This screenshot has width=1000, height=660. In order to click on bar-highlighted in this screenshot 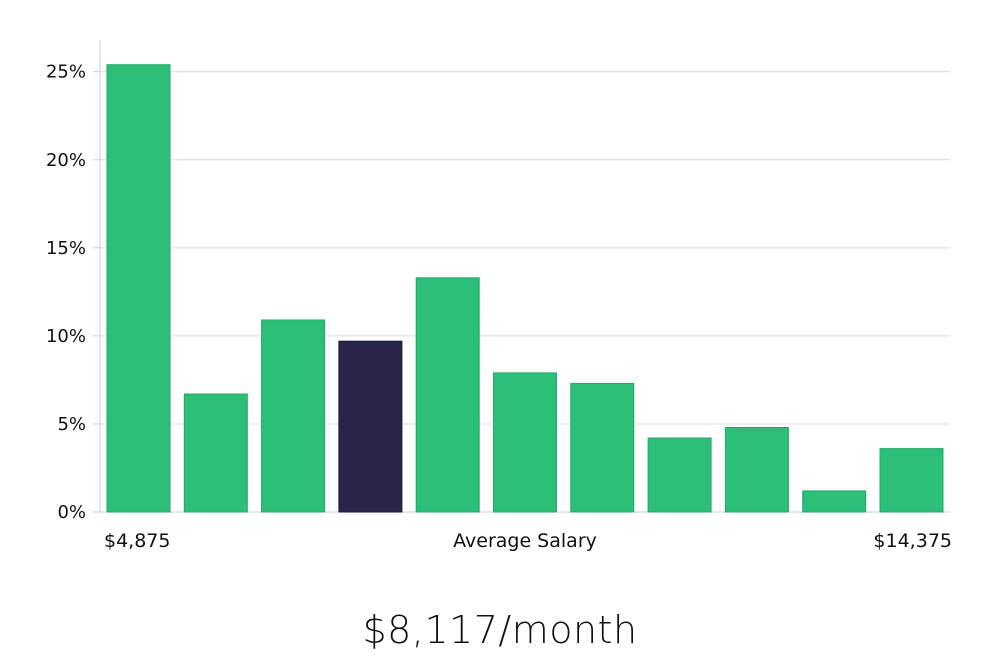, I will do `click(370, 426)`.